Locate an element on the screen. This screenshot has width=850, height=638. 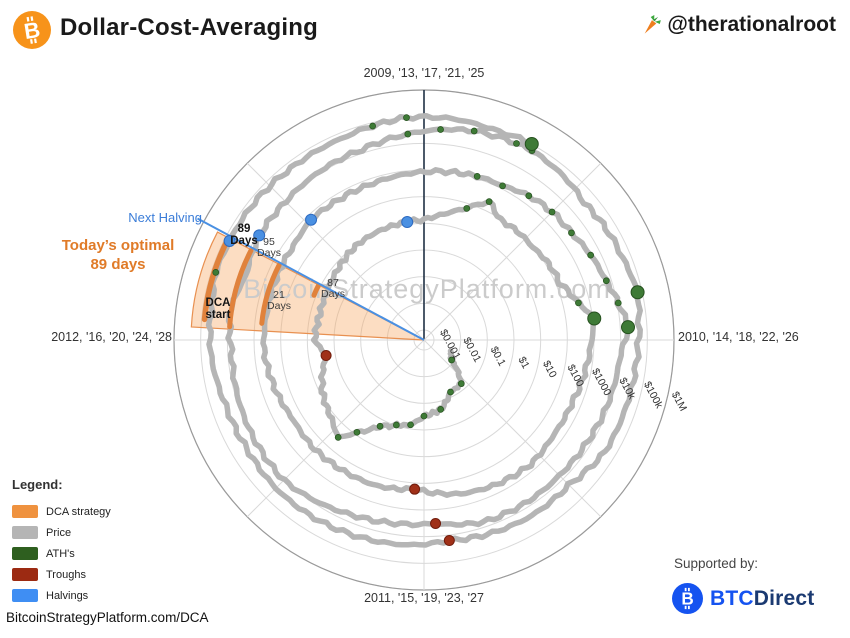
page-title: Dollar-Cost-Averaging is located at coordinates (189, 27).